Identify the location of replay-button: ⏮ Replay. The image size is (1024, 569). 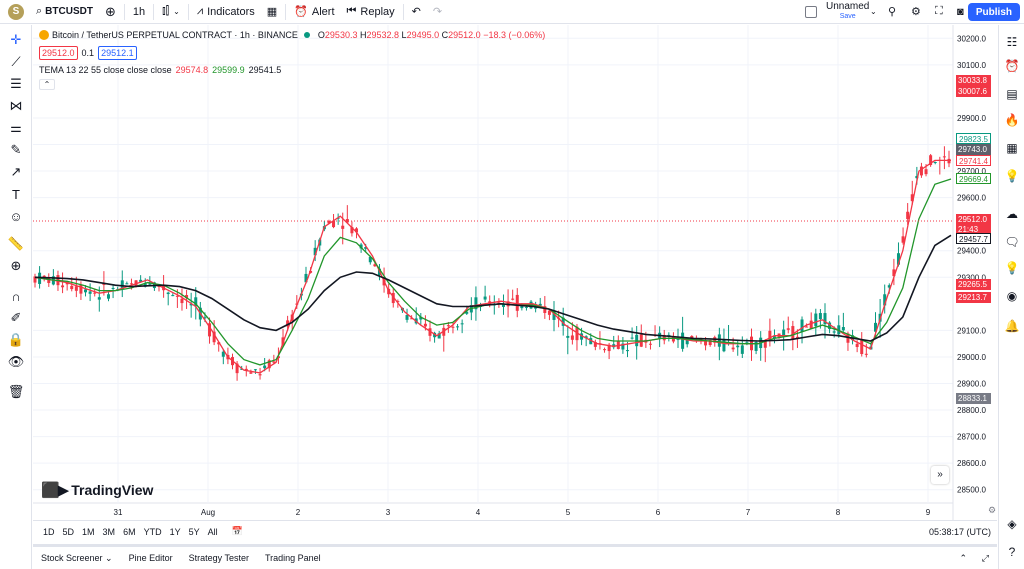
(371, 12).